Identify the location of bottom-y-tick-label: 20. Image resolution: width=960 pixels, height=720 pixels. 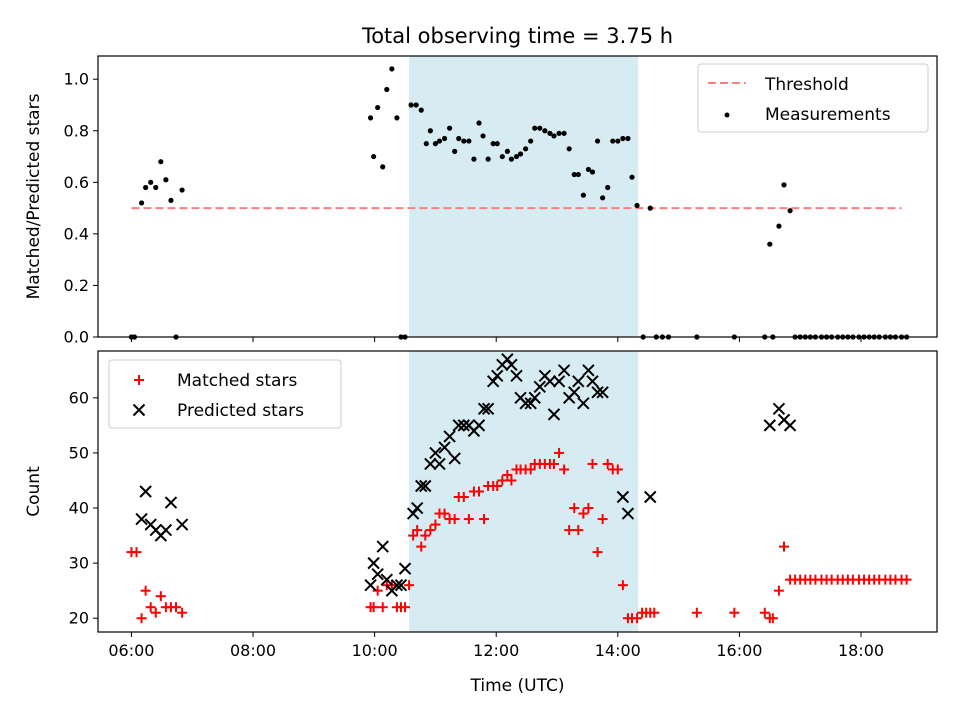
(79, 618).